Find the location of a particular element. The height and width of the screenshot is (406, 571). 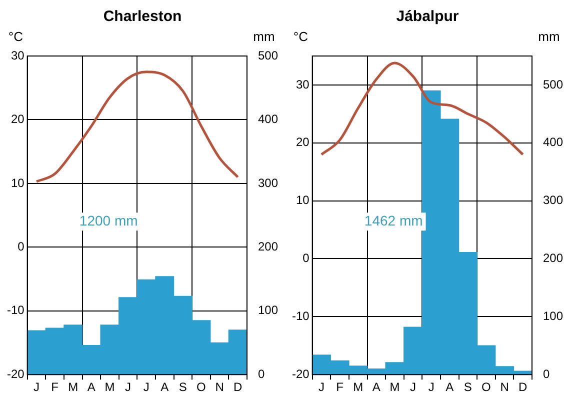

chart-title: Charleston is located at coordinates (142, 17).